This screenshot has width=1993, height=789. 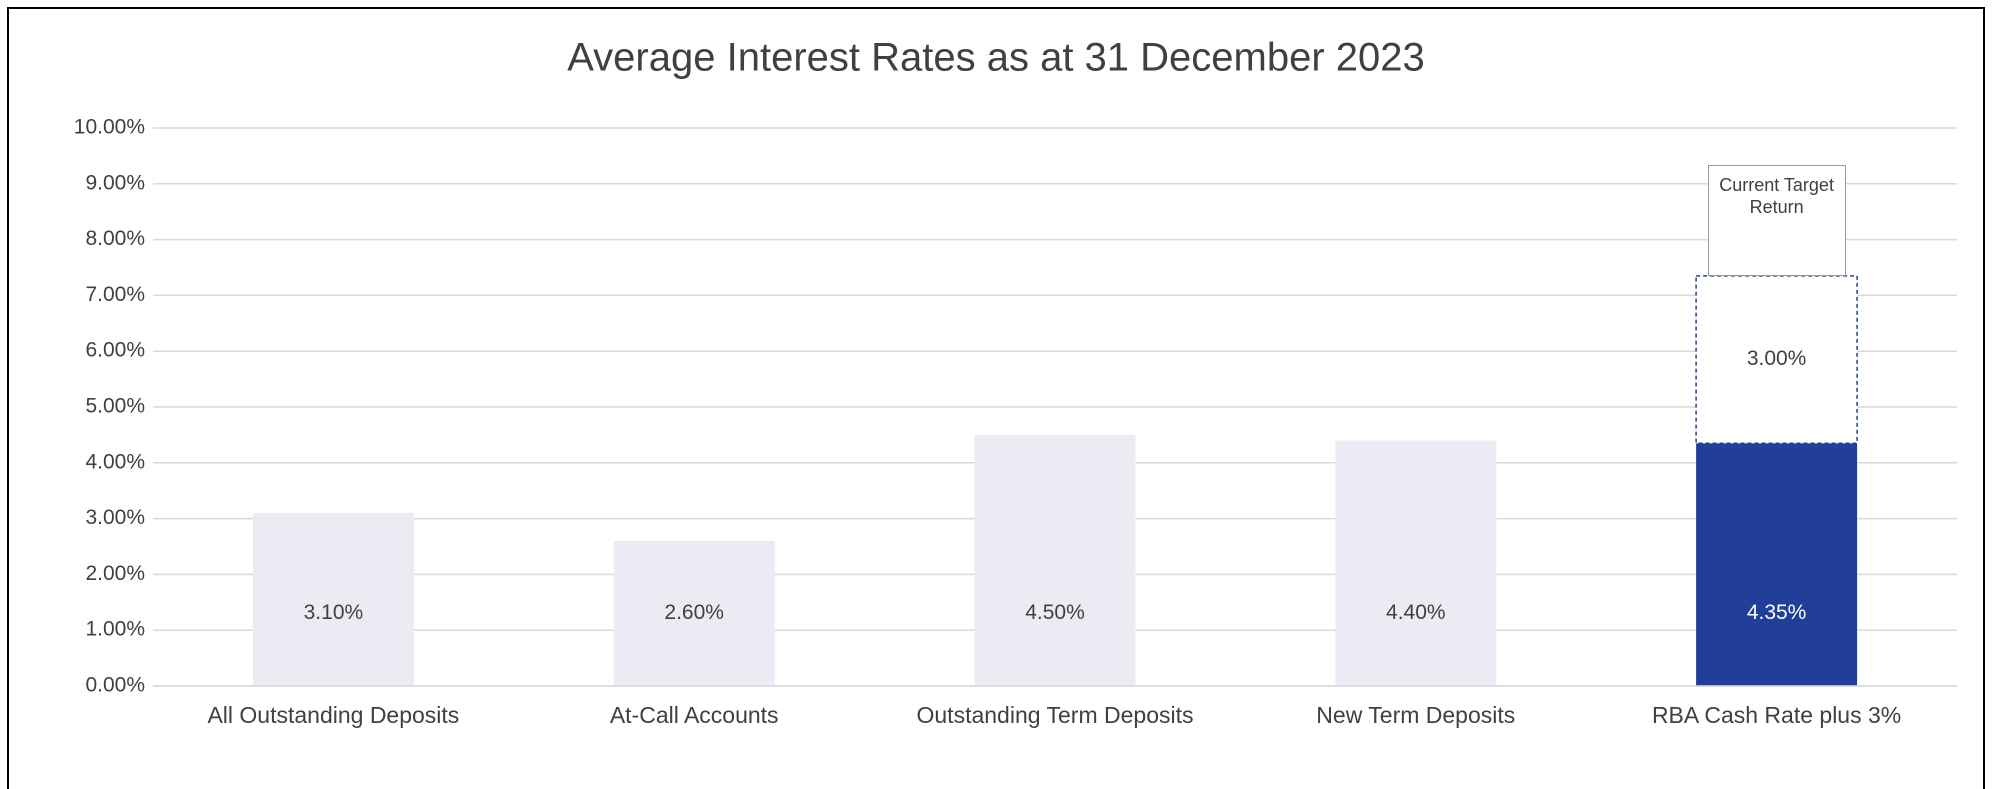 I want to click on y-tick-label: 6.00%, so click(x=115, y=350).